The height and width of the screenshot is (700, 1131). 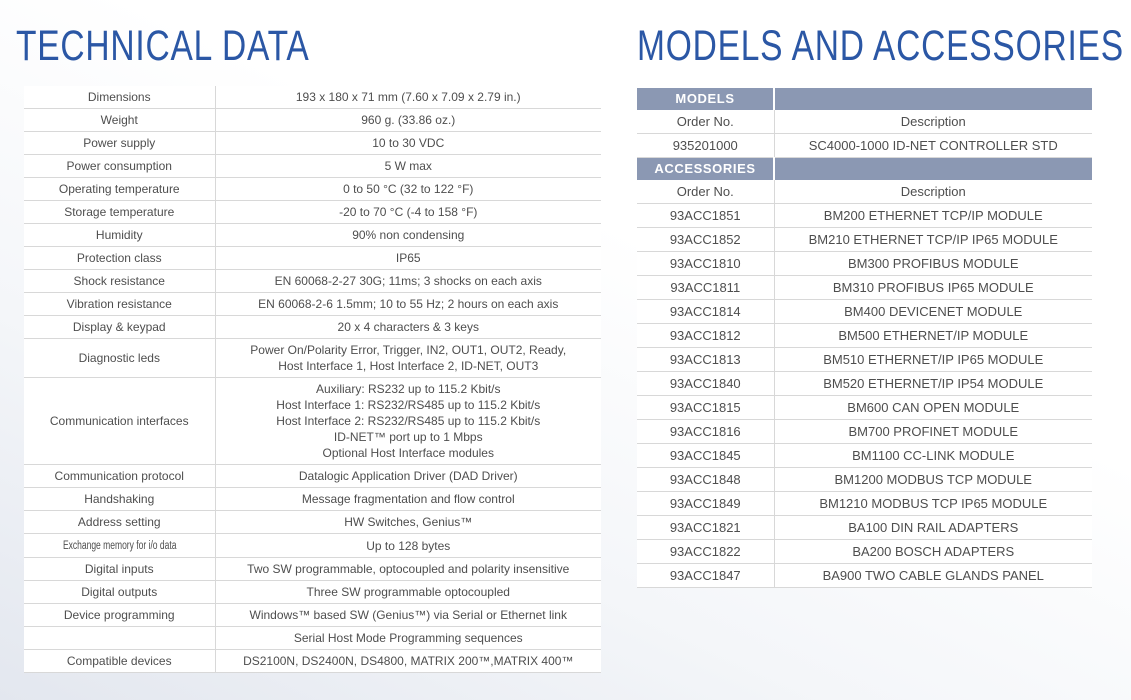 I want to click on description: BM1100 CC-LINK MODULE, so click(x=933, y=455).